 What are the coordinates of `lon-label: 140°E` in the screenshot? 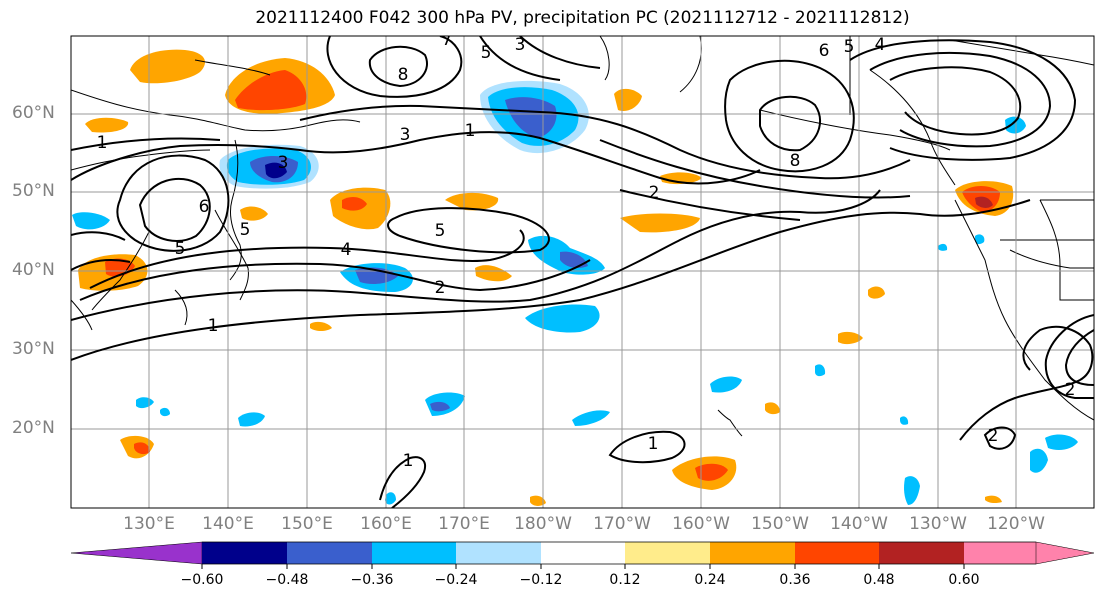 It's located at (228, 524).